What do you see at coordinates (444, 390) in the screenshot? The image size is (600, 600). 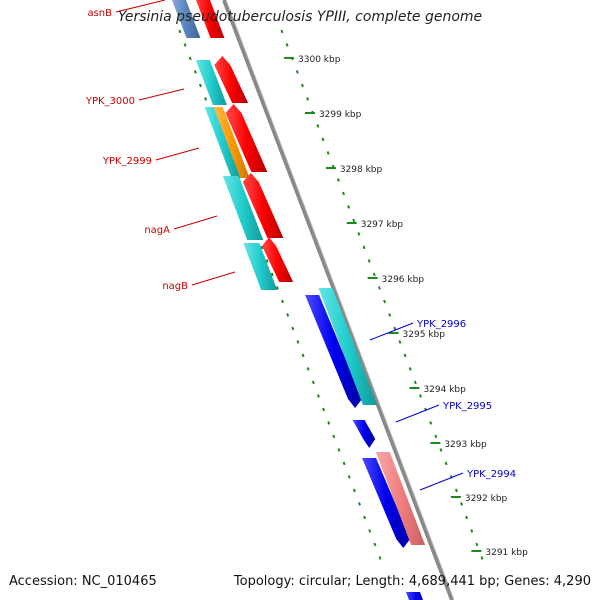 I see `tick-label: 3294 kbp` at bounding box center [444, 390].